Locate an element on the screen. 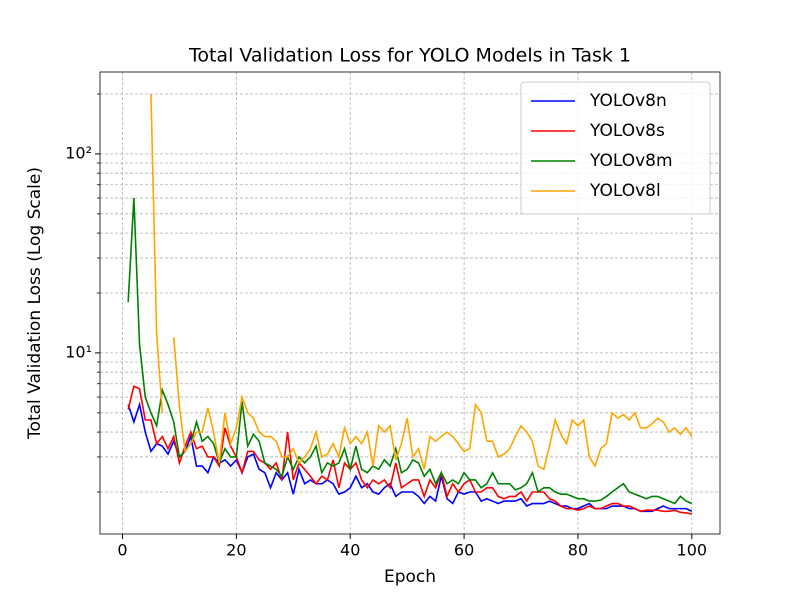  x-tick-label: 40 is located at coordinates (350, 550).